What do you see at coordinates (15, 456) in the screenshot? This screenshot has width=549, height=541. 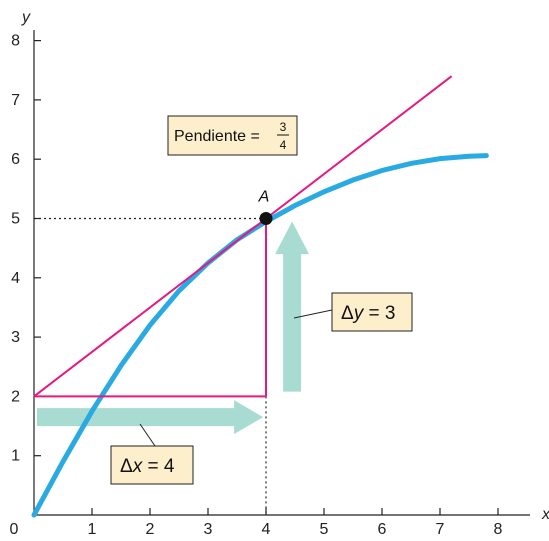 I see `y-tick-label: 1` at bounding box center [15, 456].